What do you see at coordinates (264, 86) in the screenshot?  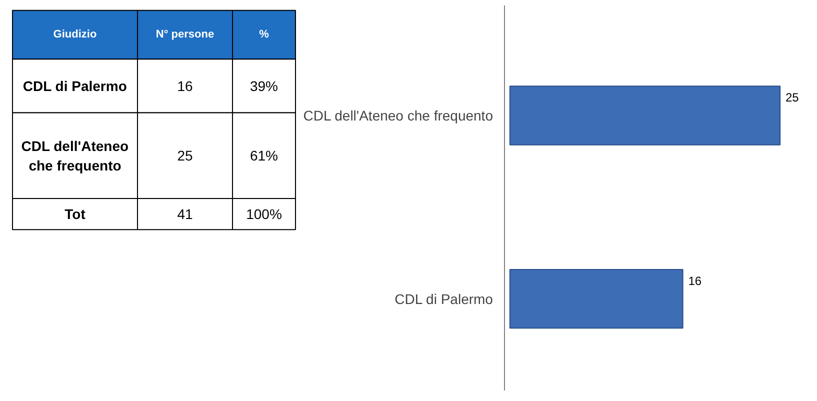 I see `text: 39%` at bounding box center [264, 86].